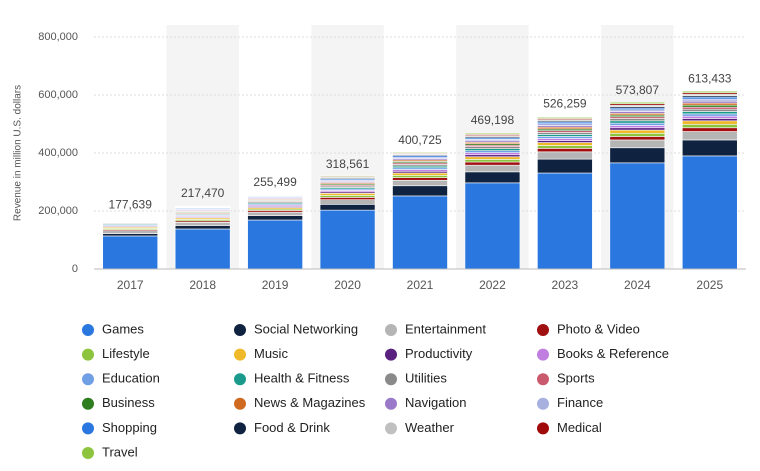 The height and width of the screenshot is (471, 760). What do you see at coordinates (58, 153) in the screenshot?
I see `y-tick-label: 400,000` at bounding box center [58, 153].